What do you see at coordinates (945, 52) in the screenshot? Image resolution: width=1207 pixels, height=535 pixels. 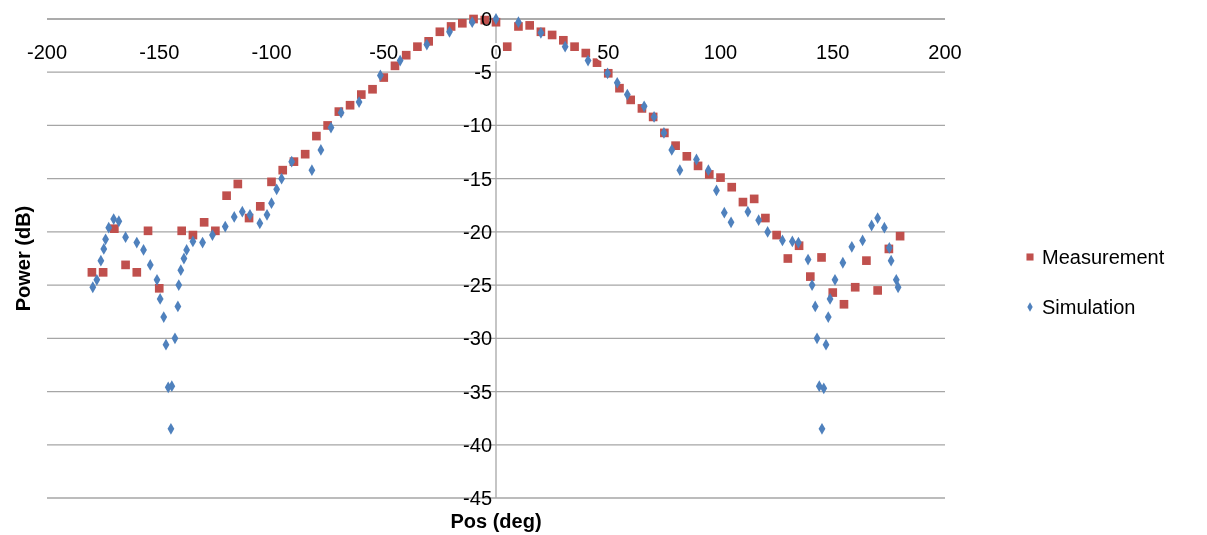 I see `x-tick-label: 200` at bounding box center [945, 52].